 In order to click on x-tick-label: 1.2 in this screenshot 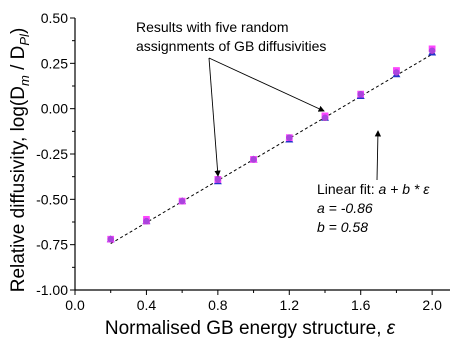, I will do `click(290, 305)`.